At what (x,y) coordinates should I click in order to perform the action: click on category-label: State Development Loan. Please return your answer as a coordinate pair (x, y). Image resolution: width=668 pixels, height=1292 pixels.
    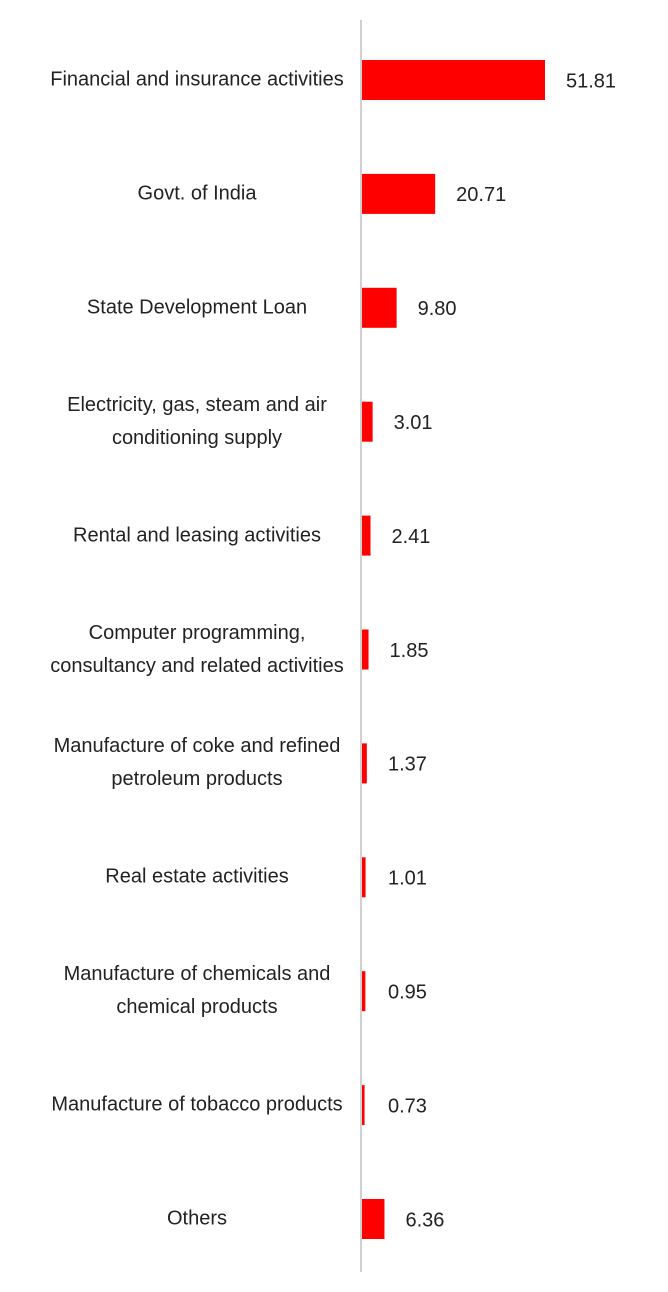
    Looking at the image, I should click on (197, 307).